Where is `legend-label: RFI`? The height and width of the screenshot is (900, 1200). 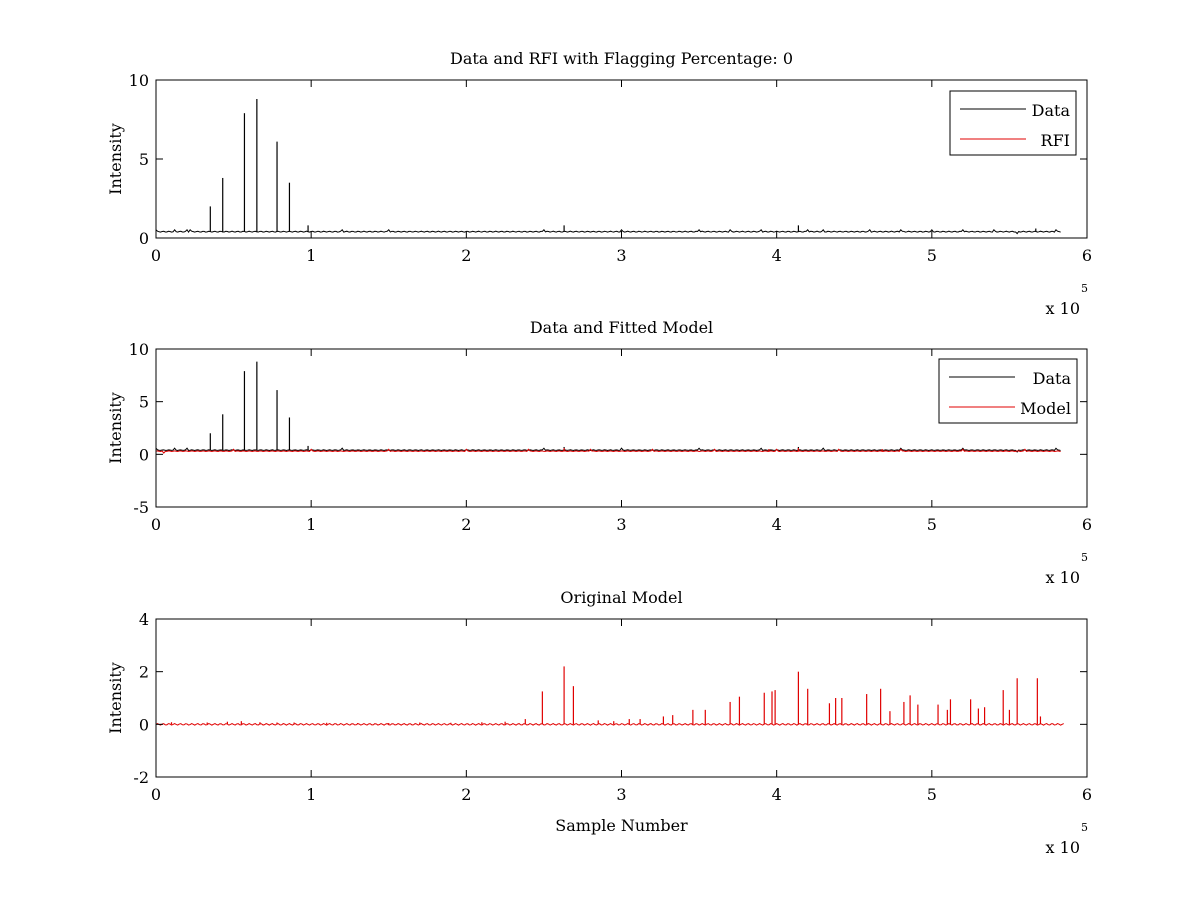 legend-label: RFI is located at coordinates (1055, 140).